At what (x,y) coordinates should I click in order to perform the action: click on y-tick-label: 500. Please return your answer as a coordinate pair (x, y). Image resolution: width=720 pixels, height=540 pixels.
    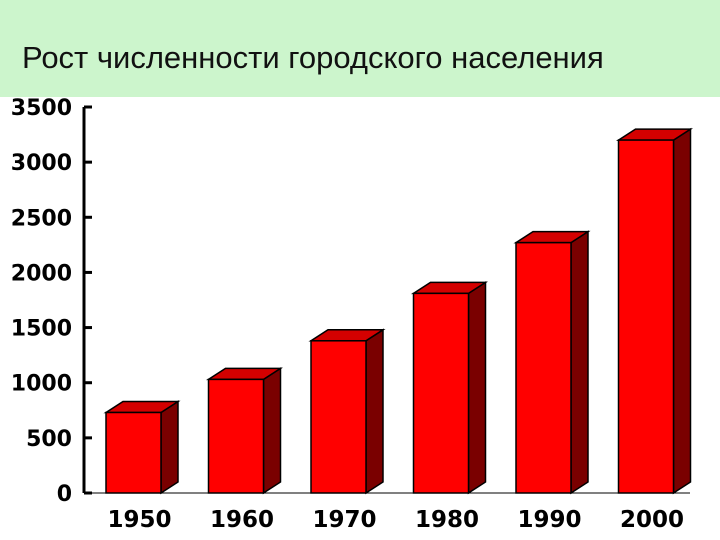
    Looking at the image, I should click on (49, 439).